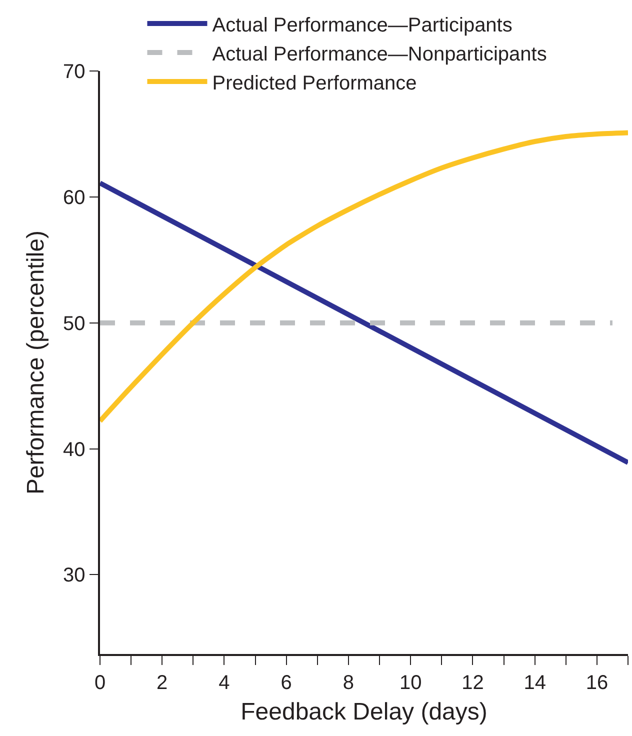 The height and width of the screenshot is (736, 632). I want to click on x-tick-label: 8, so click(348, 683).